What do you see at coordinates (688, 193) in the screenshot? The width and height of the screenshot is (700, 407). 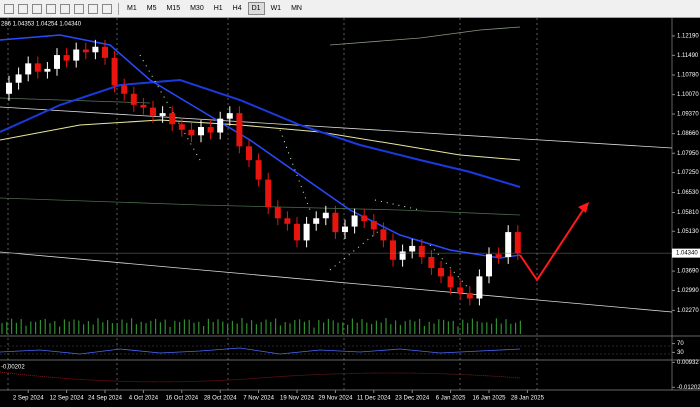 I see `y-tick-label: 1.06530` at bounding box center [688, 193].